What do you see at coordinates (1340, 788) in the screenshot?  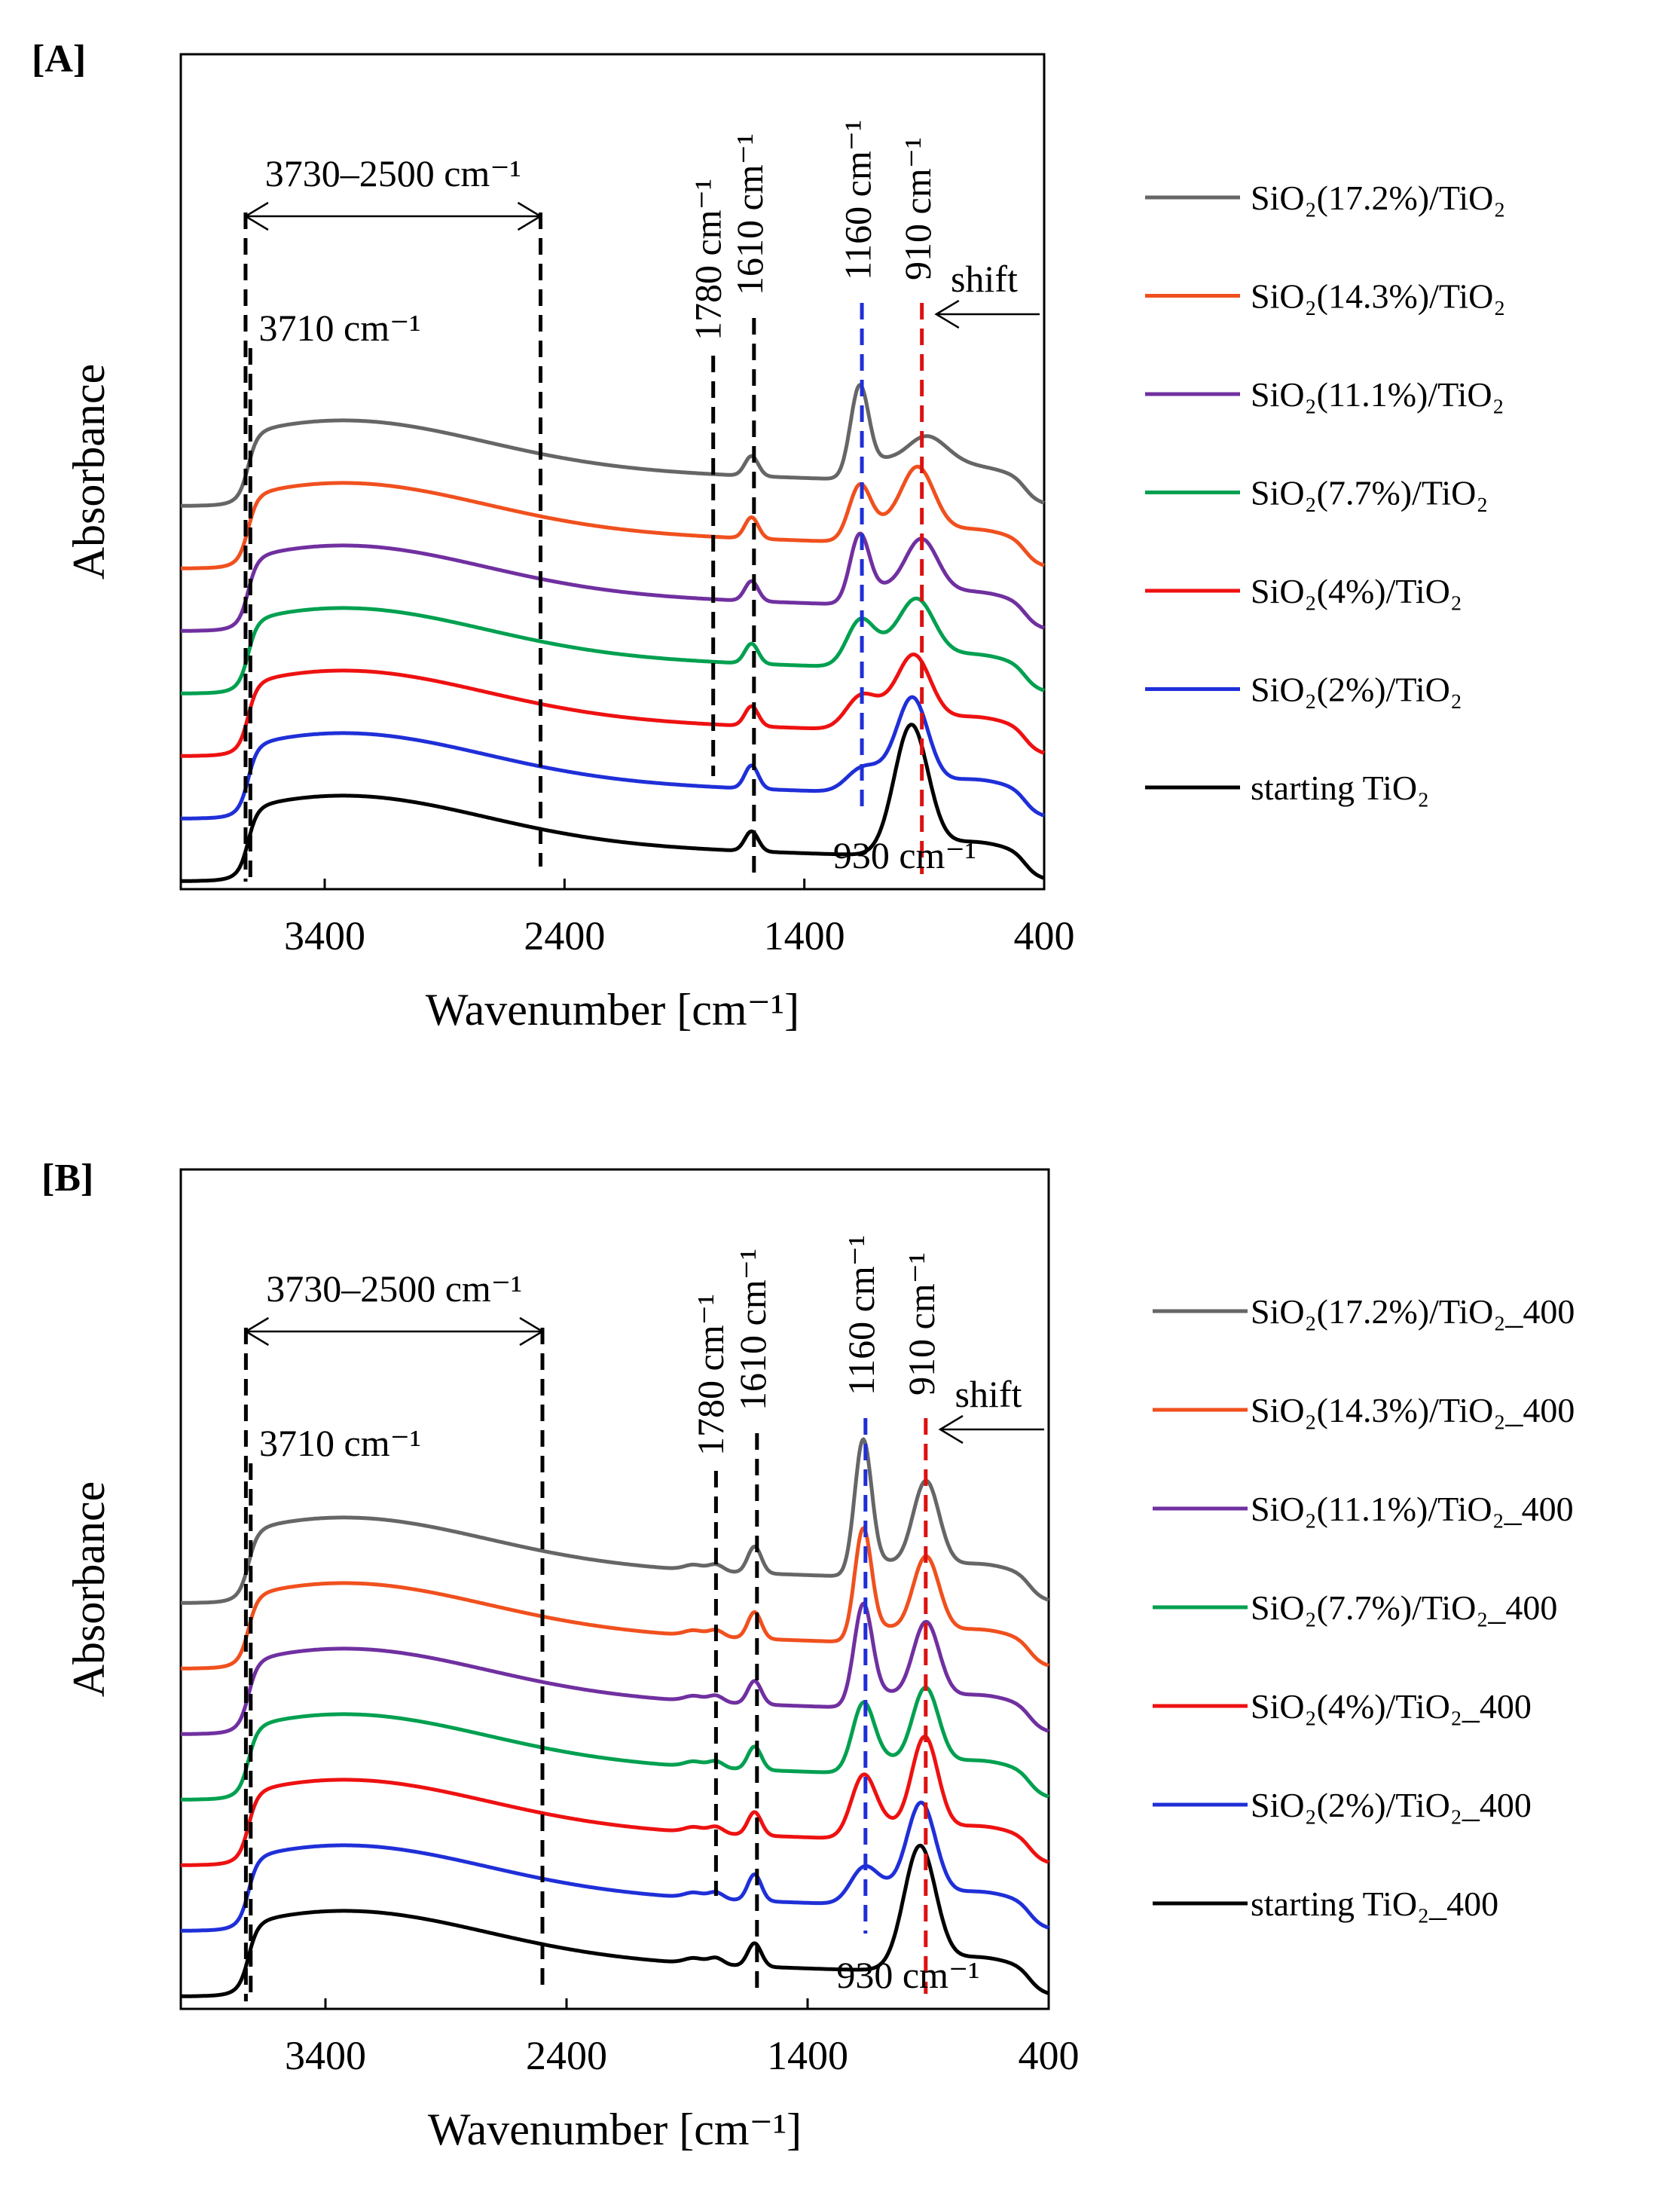 I see `legend-entry: starting TiO₂` at bounding box center [1340, 788].